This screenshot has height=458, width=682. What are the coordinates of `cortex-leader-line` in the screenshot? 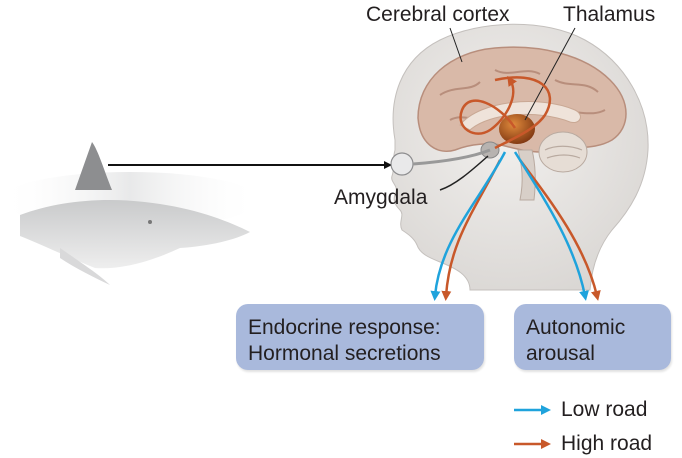 It's located at (456, 45).